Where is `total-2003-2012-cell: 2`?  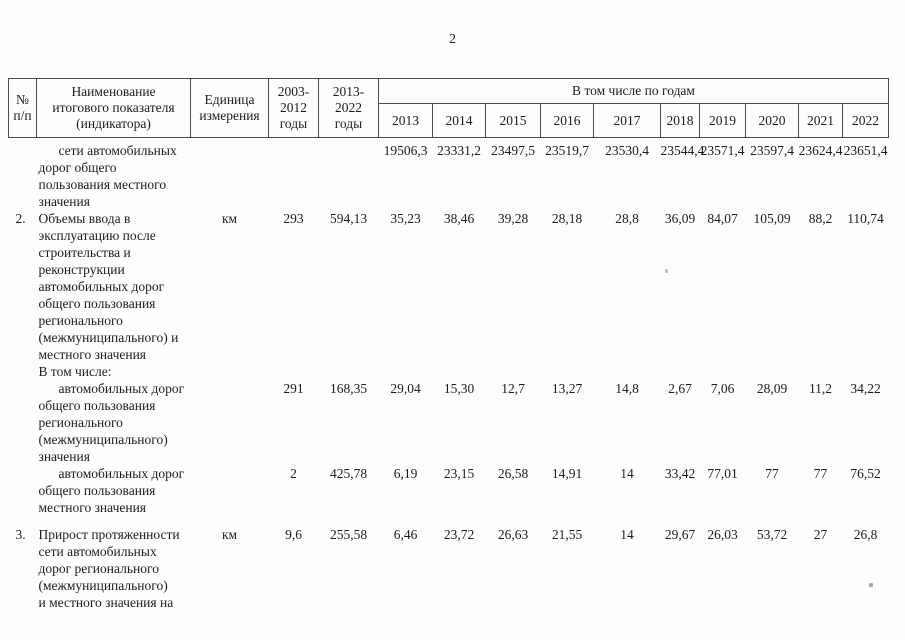
total-2003-2012-cell: 2 is located at coordinates (293, 473).